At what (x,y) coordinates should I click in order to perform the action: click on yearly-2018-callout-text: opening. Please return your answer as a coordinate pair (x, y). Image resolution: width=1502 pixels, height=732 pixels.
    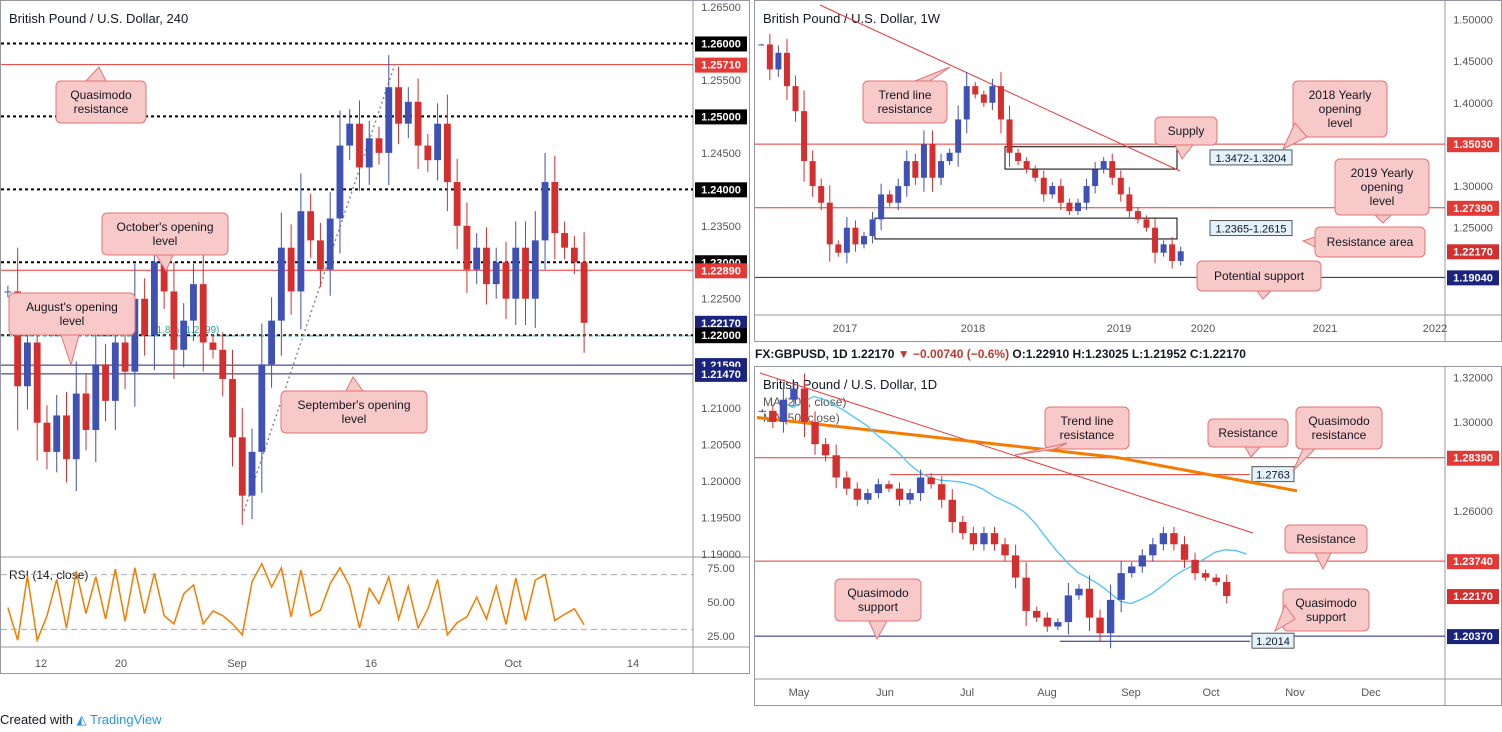
    Looking at the image, I should click on (1340, 109).